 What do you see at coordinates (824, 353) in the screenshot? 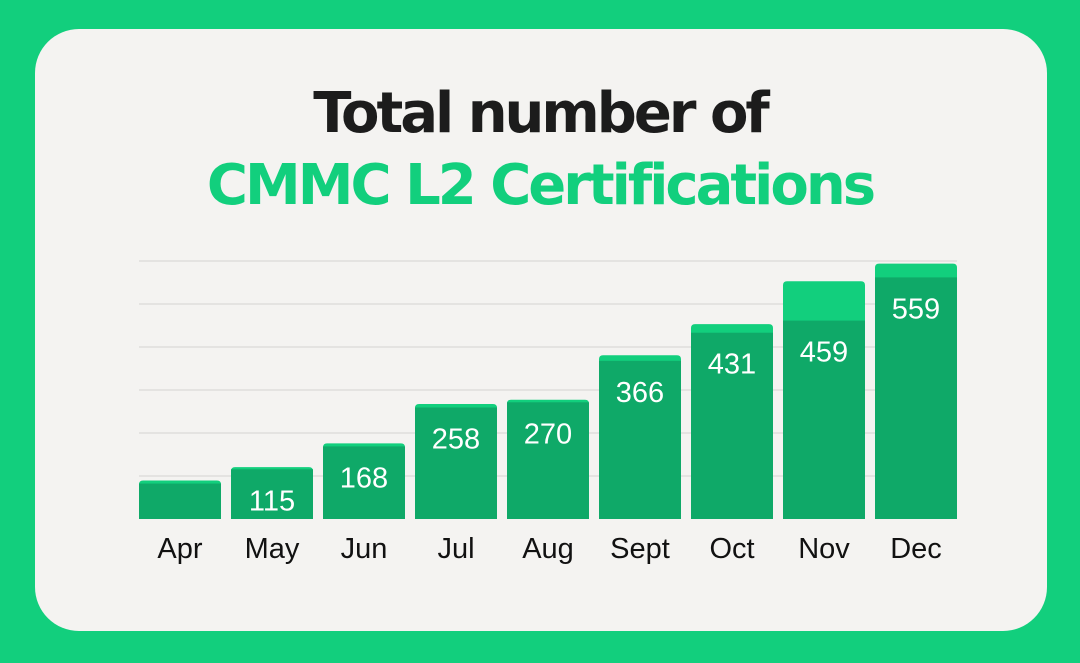
I see `value-label-nov: 459` at bounding box center [824, 353].